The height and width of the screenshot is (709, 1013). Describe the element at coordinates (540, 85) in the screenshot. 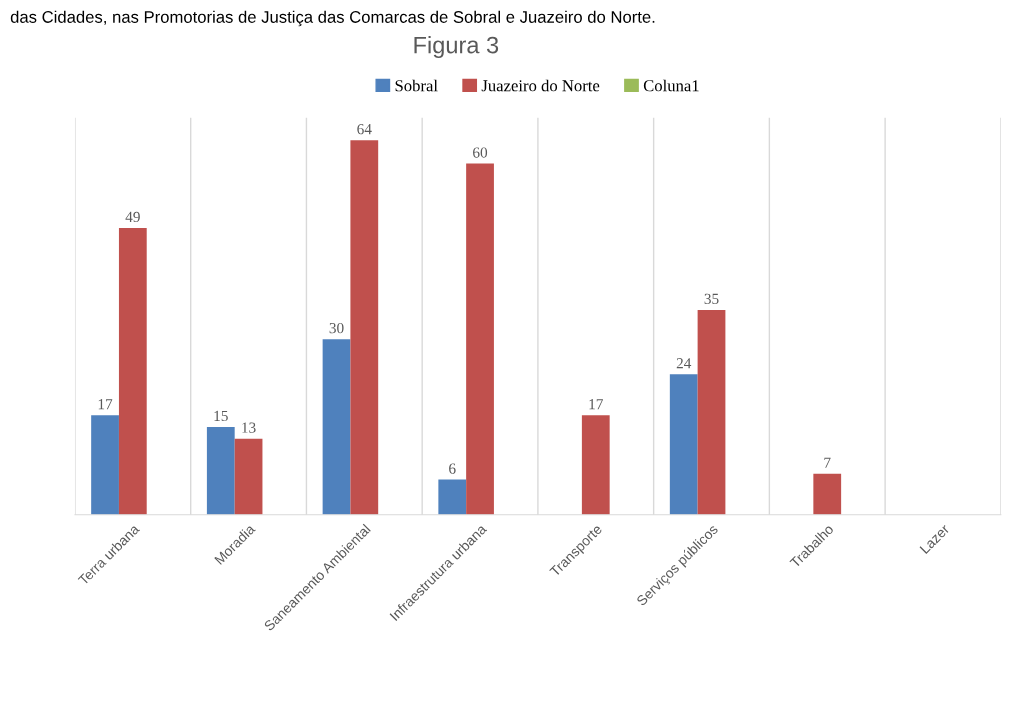

I see `legend-label: Juazeiro do Norte` at that location.